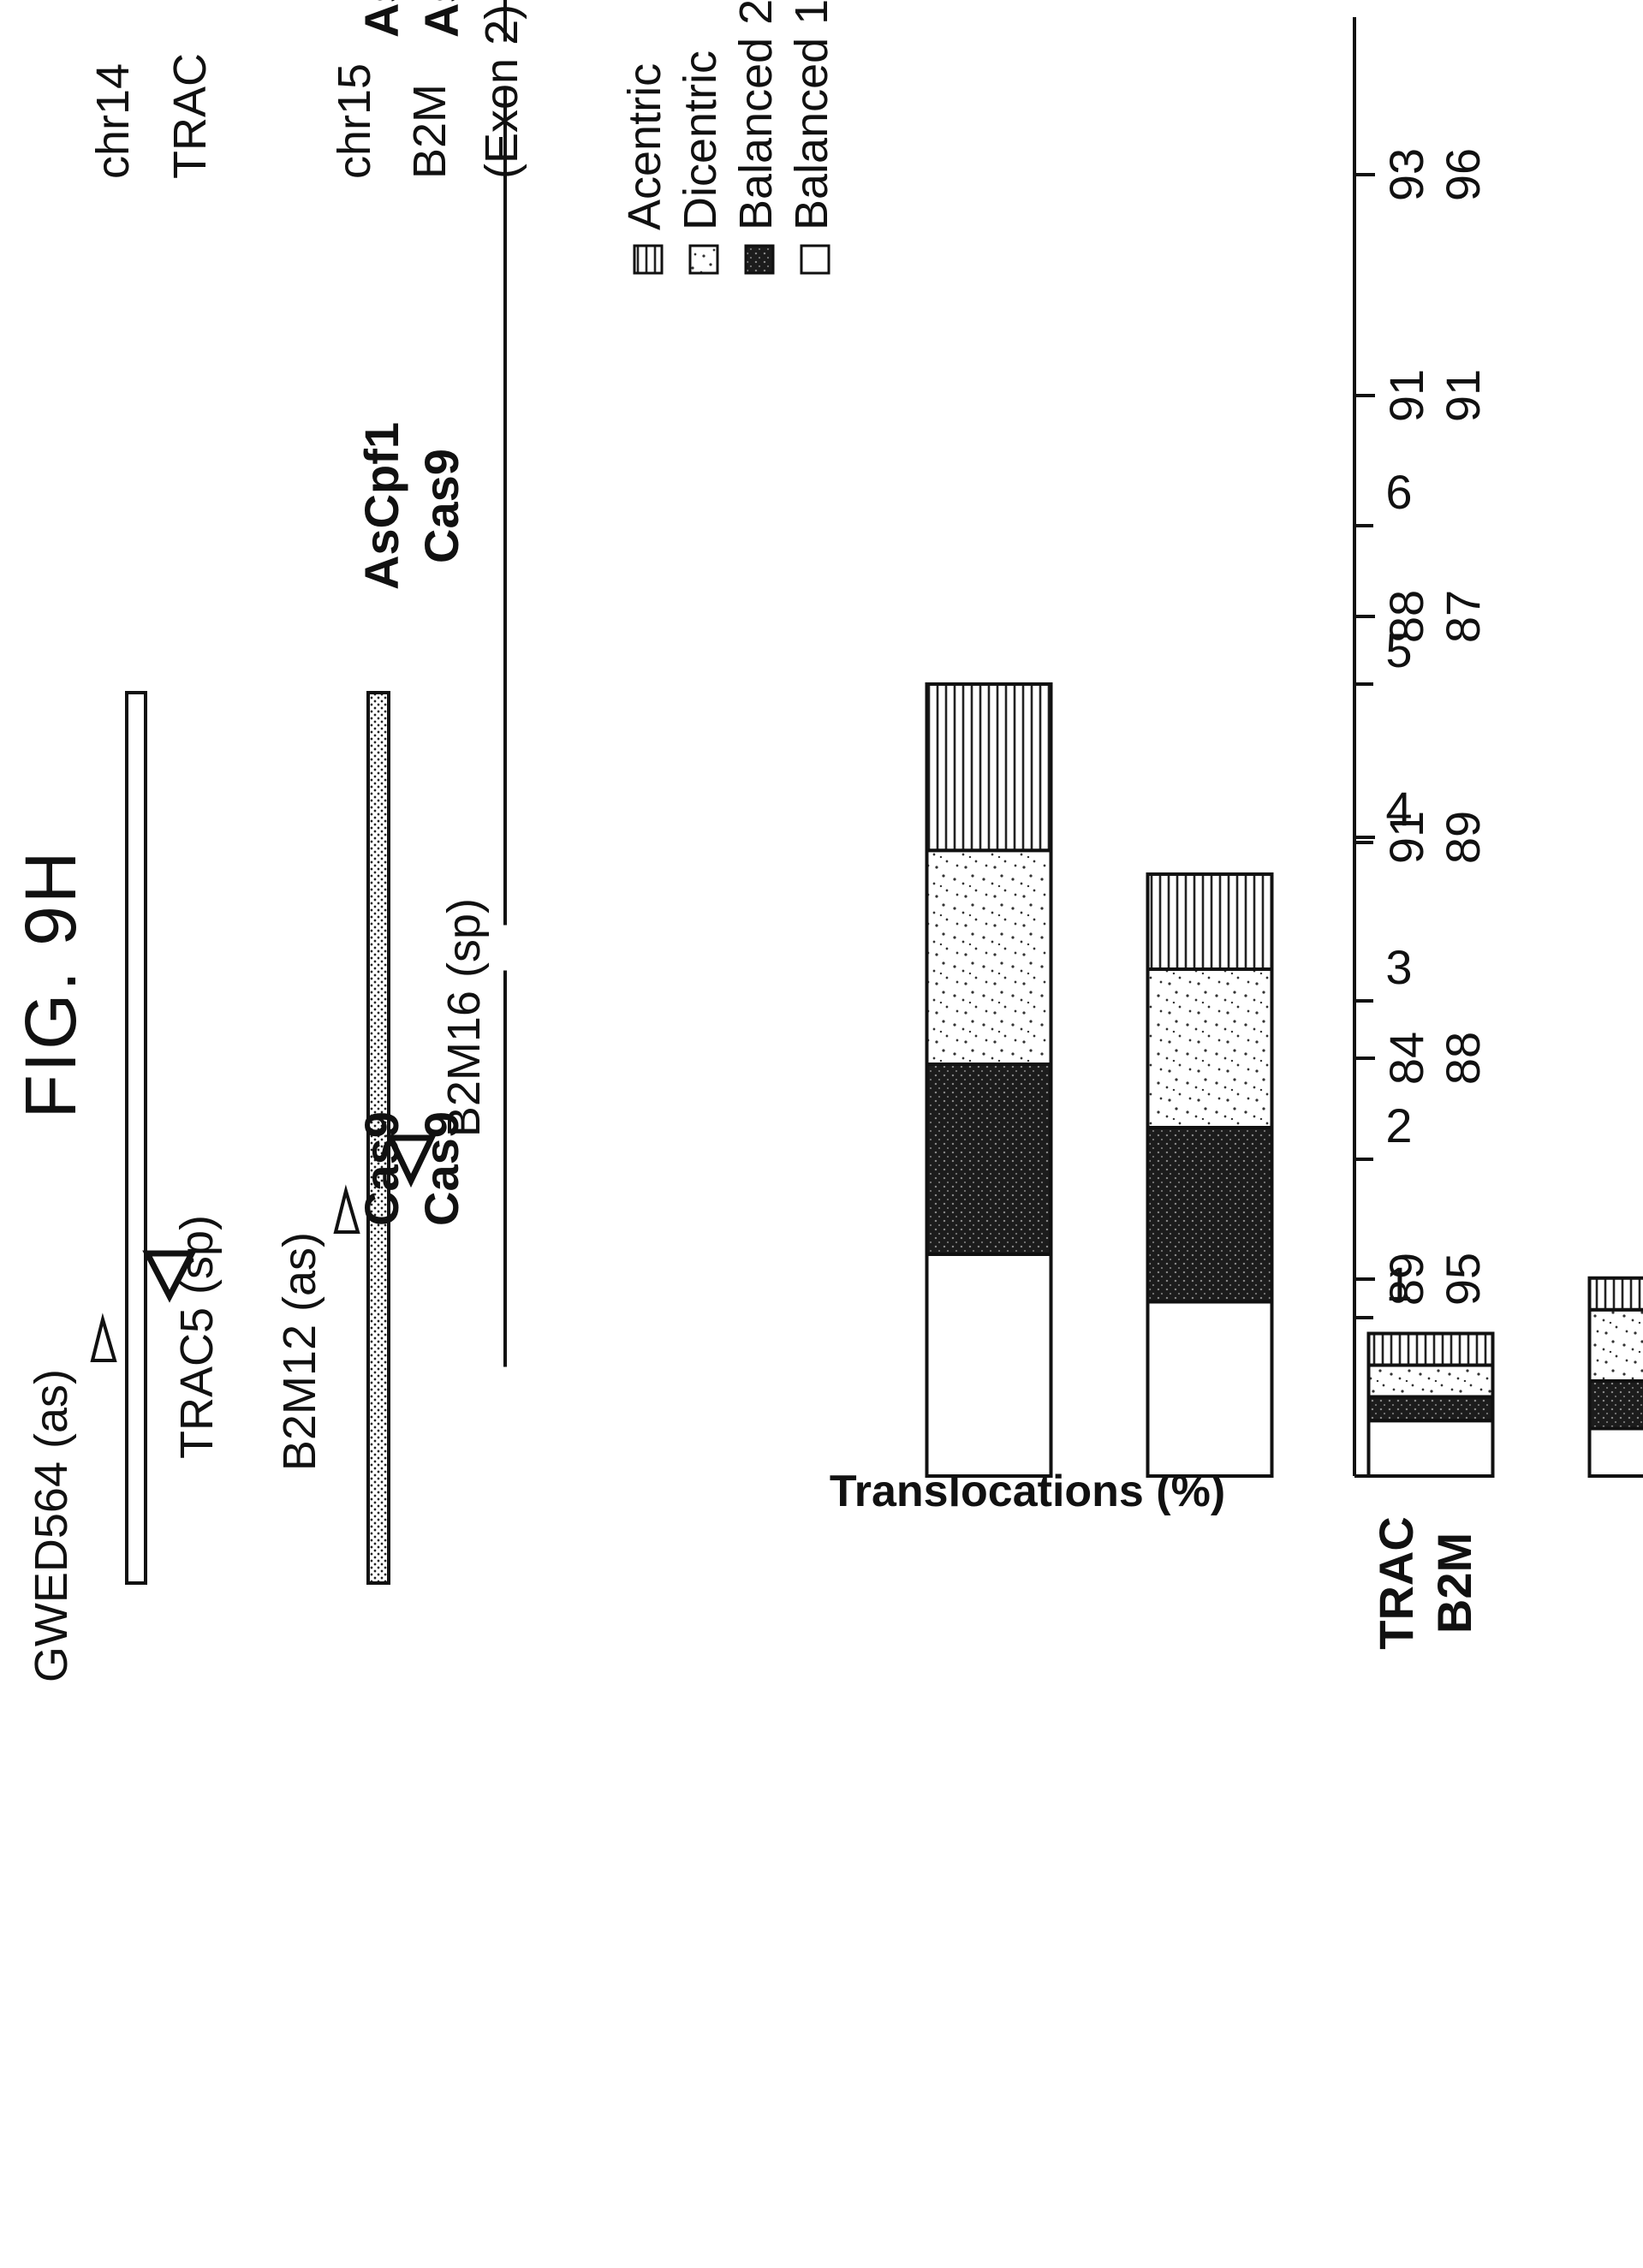  Describe the element at coordinates (429, 131) in the screenshot. I see `b2m-gene-label: B2M` at that location.